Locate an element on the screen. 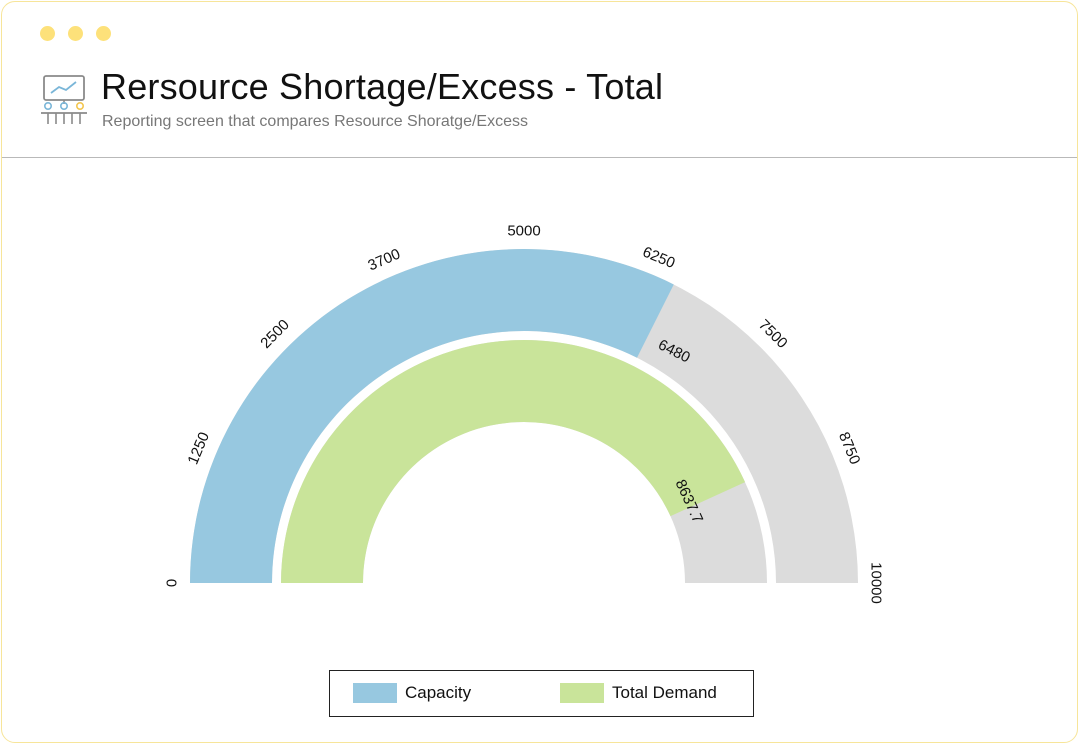 This screenshot has width=1080, height=745. tick-label-7500: 7500 is located at coordinates (773, 334).